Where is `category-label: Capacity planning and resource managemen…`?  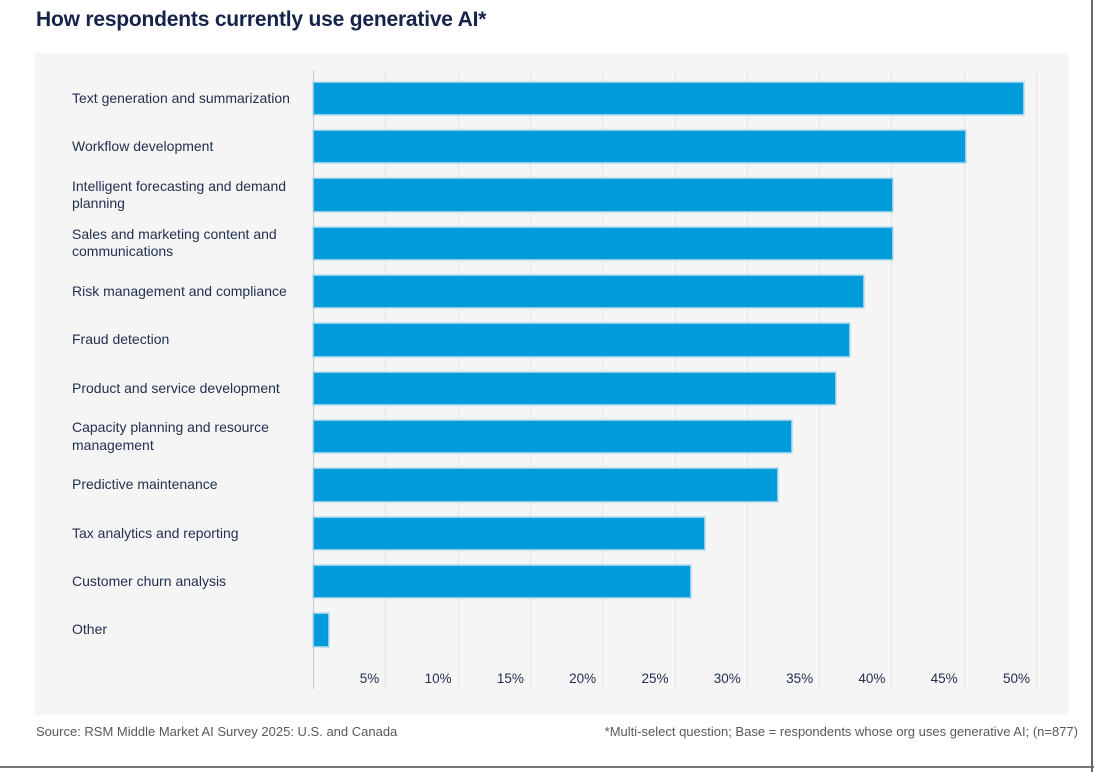
category-label: Capacity planning and resource managemen… is located at coordinates (170, 436).